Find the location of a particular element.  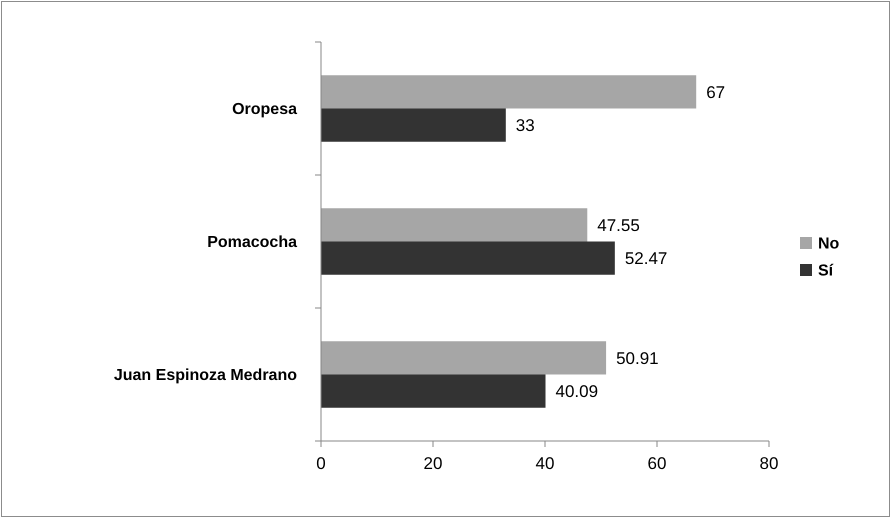

x-tick-label: 0 is located at coordinates (321, 463).